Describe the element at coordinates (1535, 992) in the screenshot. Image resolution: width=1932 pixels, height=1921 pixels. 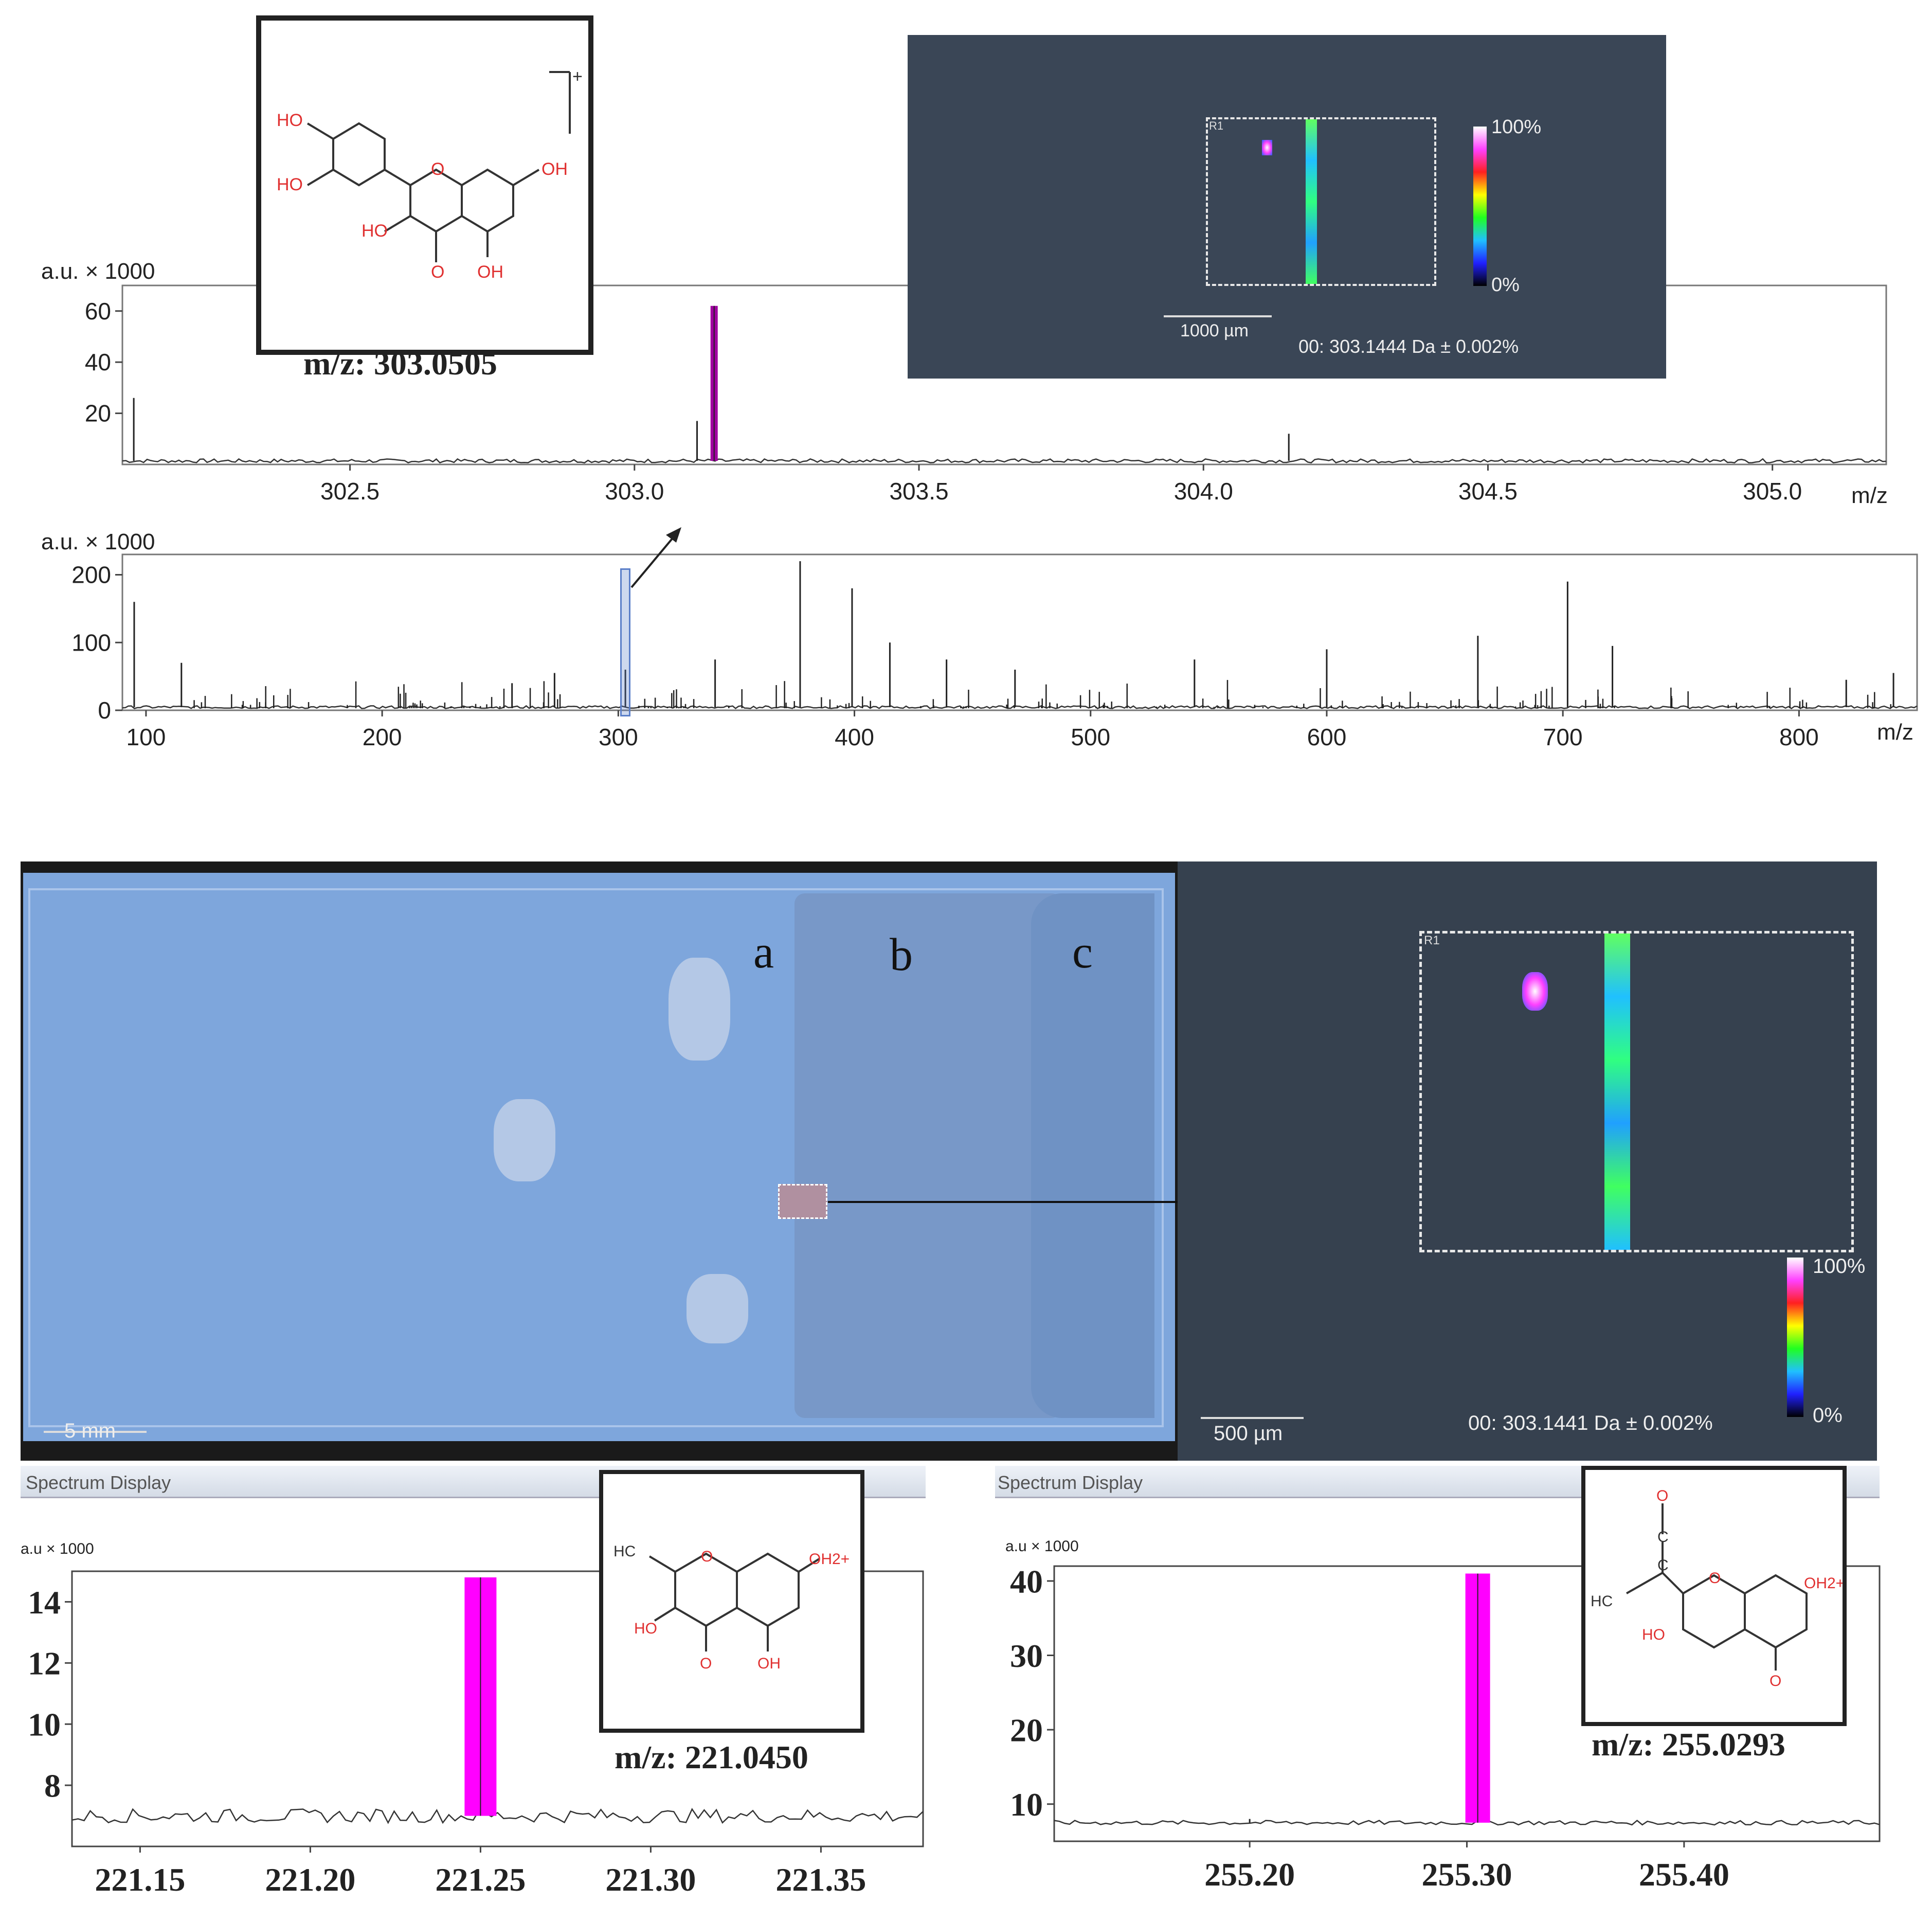
I see `msi-large-hotspot` at that location.